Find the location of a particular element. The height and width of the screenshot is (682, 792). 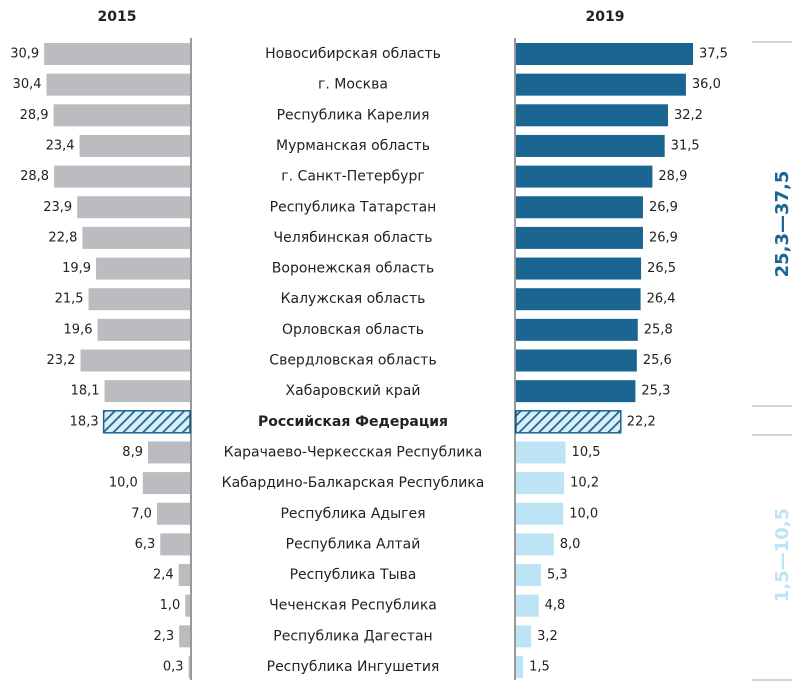

value-label: 23,4 is located at coordinates (60, 145).